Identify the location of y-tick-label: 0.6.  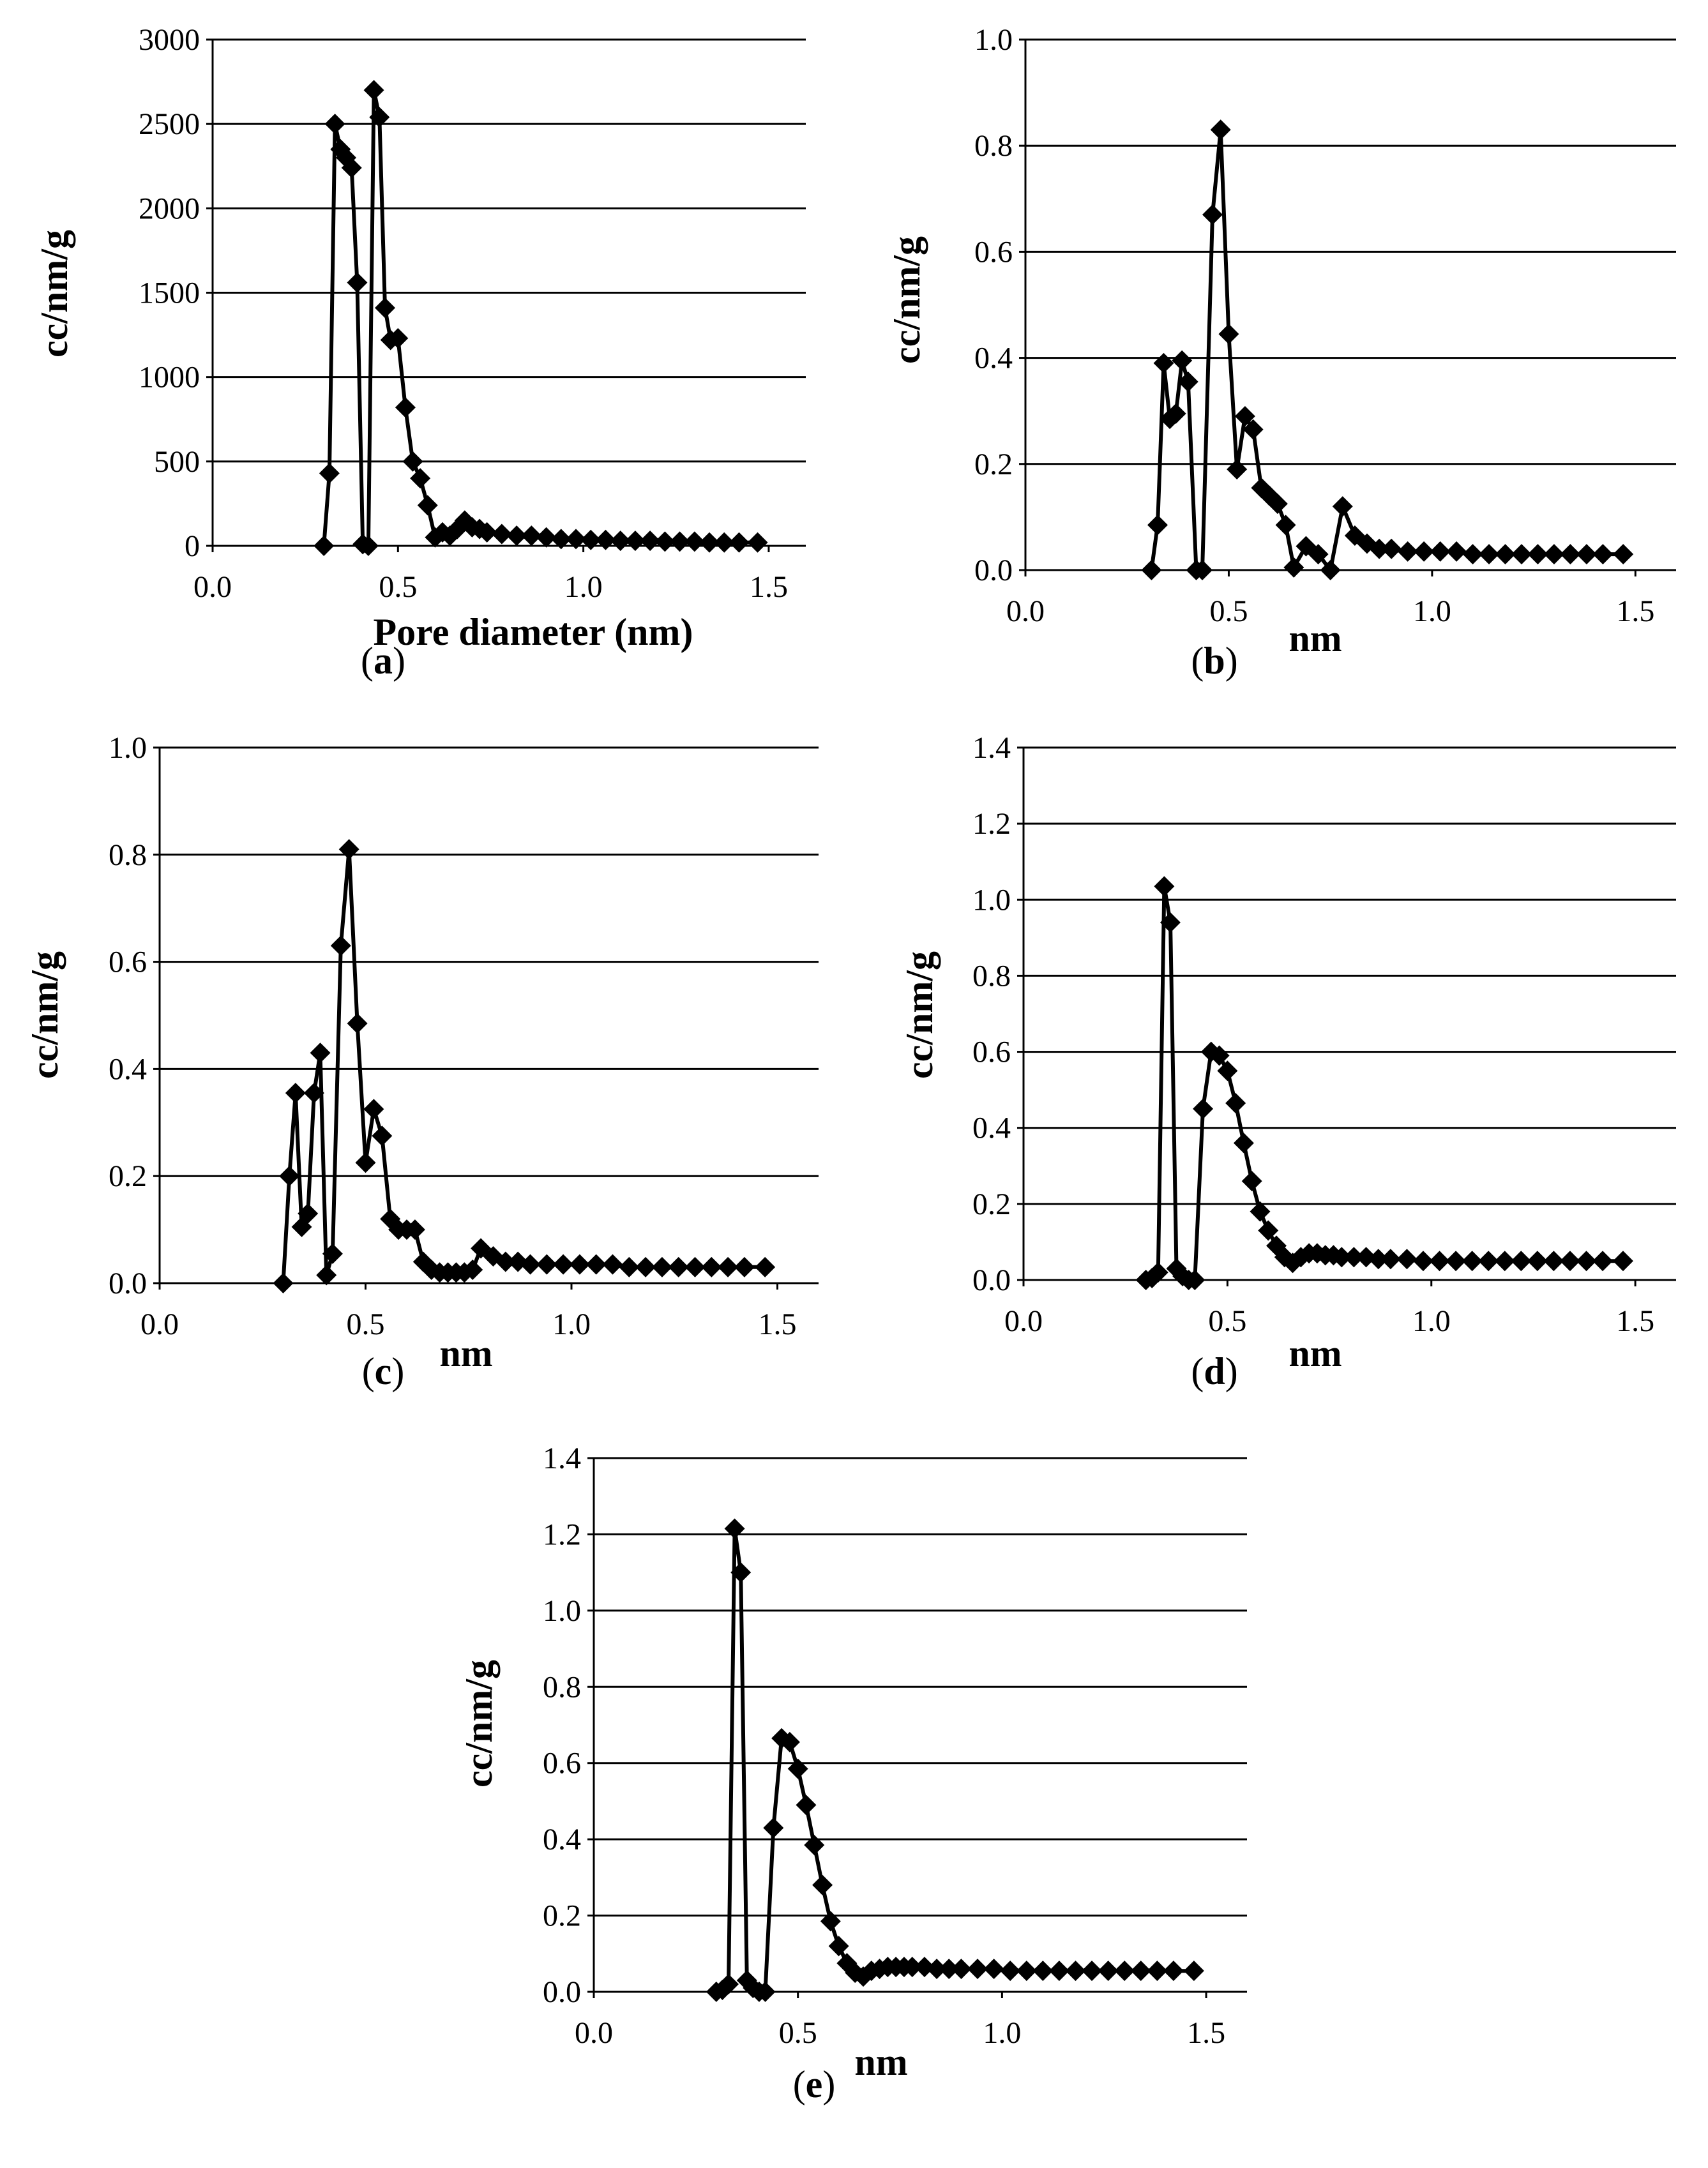
(991, 1052).